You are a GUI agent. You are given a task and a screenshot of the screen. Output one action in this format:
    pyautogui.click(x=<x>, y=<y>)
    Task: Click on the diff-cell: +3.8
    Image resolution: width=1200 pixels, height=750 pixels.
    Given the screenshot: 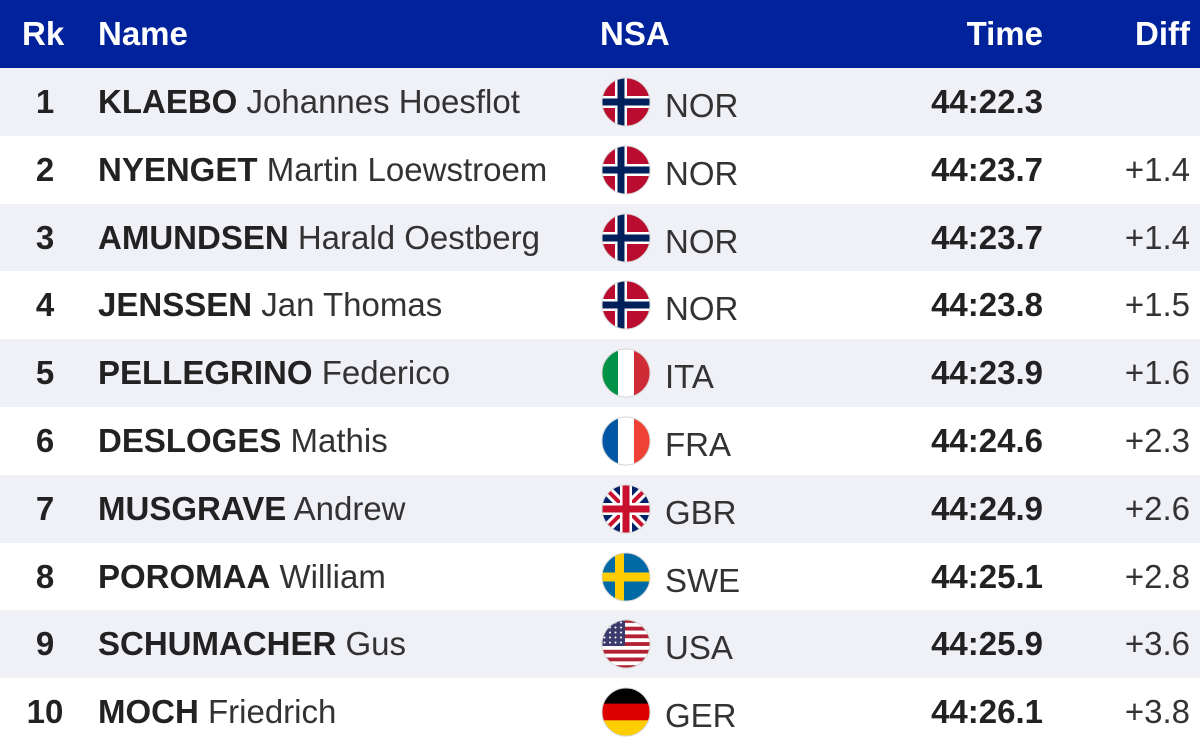 What is the action you would take?
    pyautogui.click(x=1157, y=712)
    